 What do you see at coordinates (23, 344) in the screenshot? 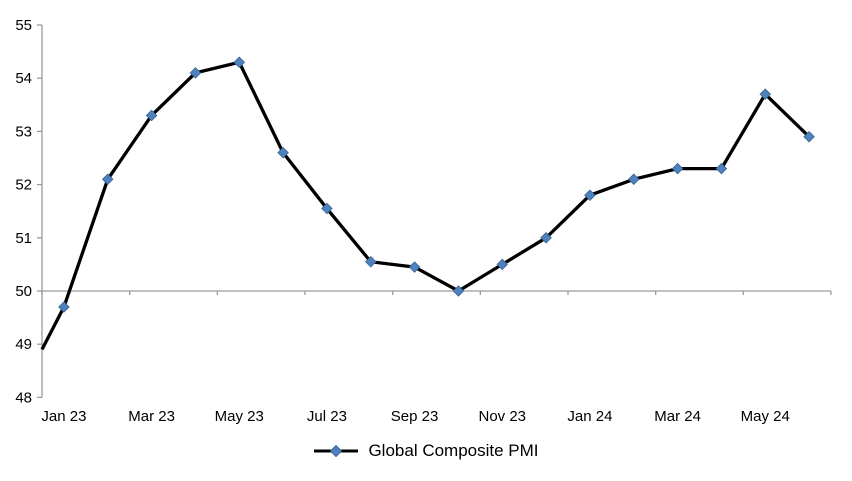
I see `y-axis-tick-label: 49` at bounding box center [23, 344].